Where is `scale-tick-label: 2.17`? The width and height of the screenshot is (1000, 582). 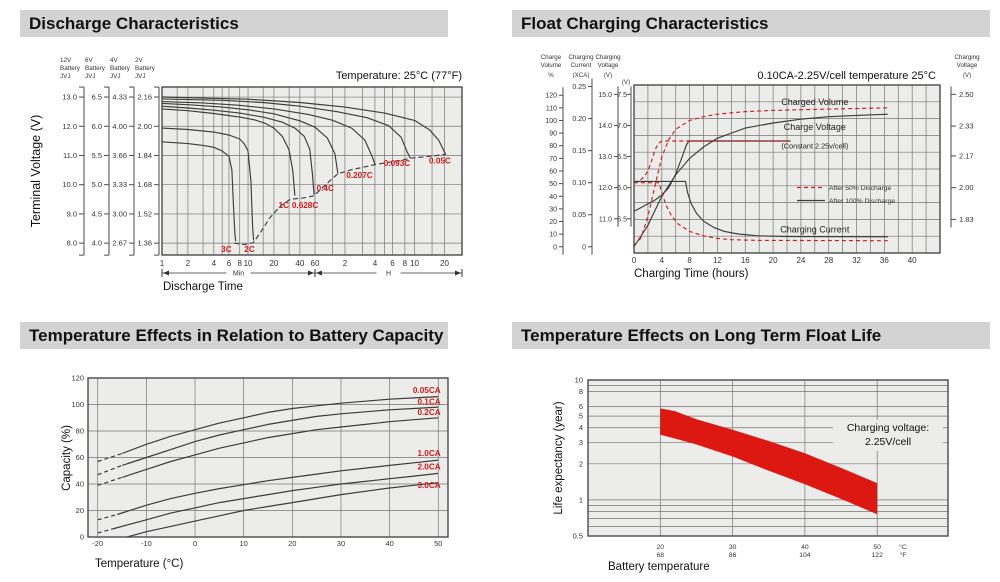 scale-tick-label: 2.17 is located at coordinates (966, 155).